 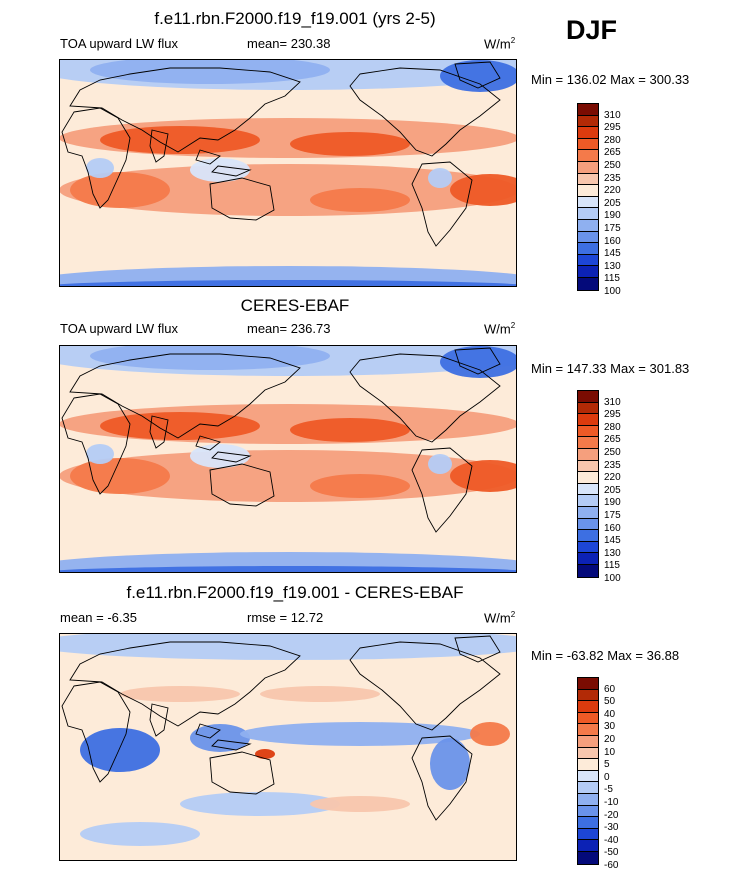 What do you see at coordinates (611, 828) in the screenshot?
I see `panel3-colorbar-tick-label: -30` at bounding box center [611, 828].